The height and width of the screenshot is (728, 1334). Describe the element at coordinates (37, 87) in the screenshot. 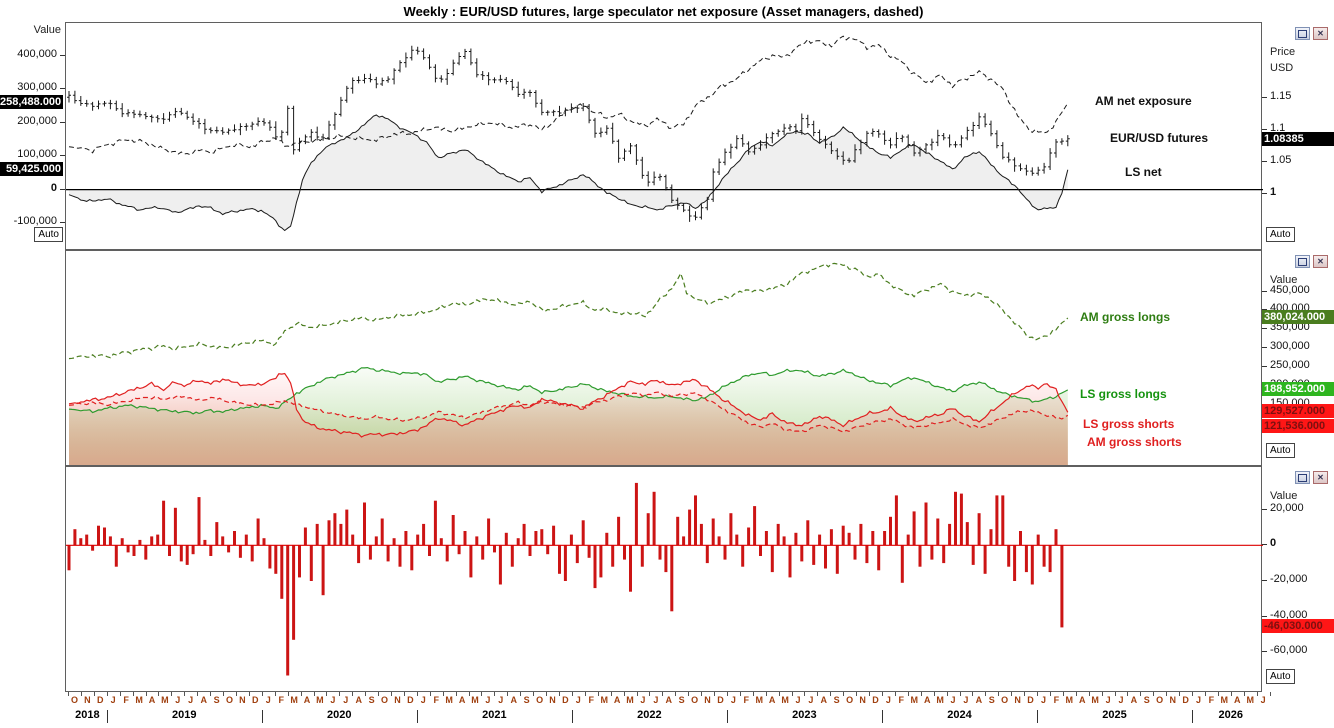

I see `axis-tick: 300,000` at that location.